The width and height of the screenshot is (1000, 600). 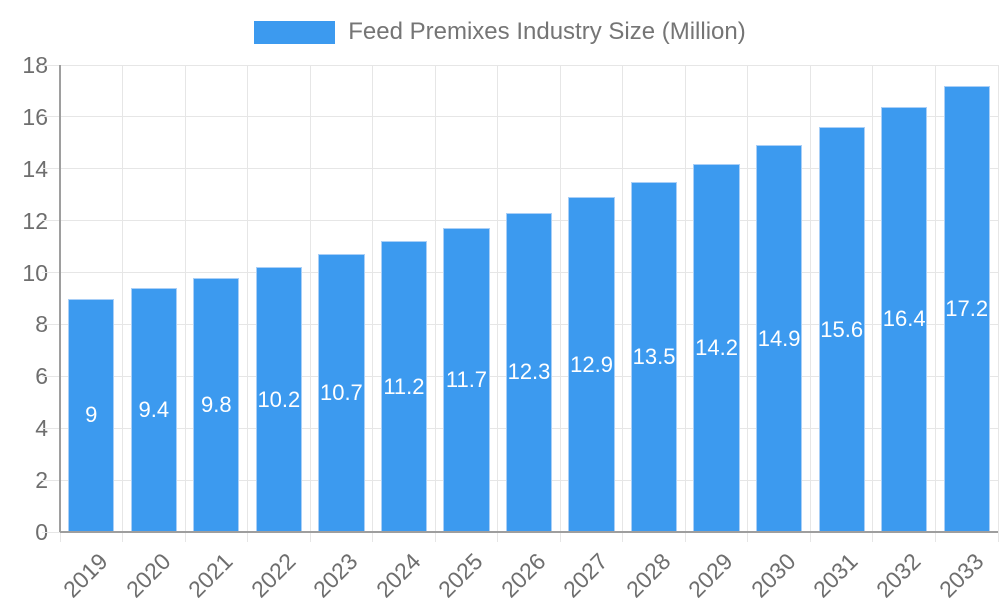 What do you see at coordinates (35, 272) in the screenshot?
I see `y-axis-tick-label: 10` at bounding box center [35, 272].